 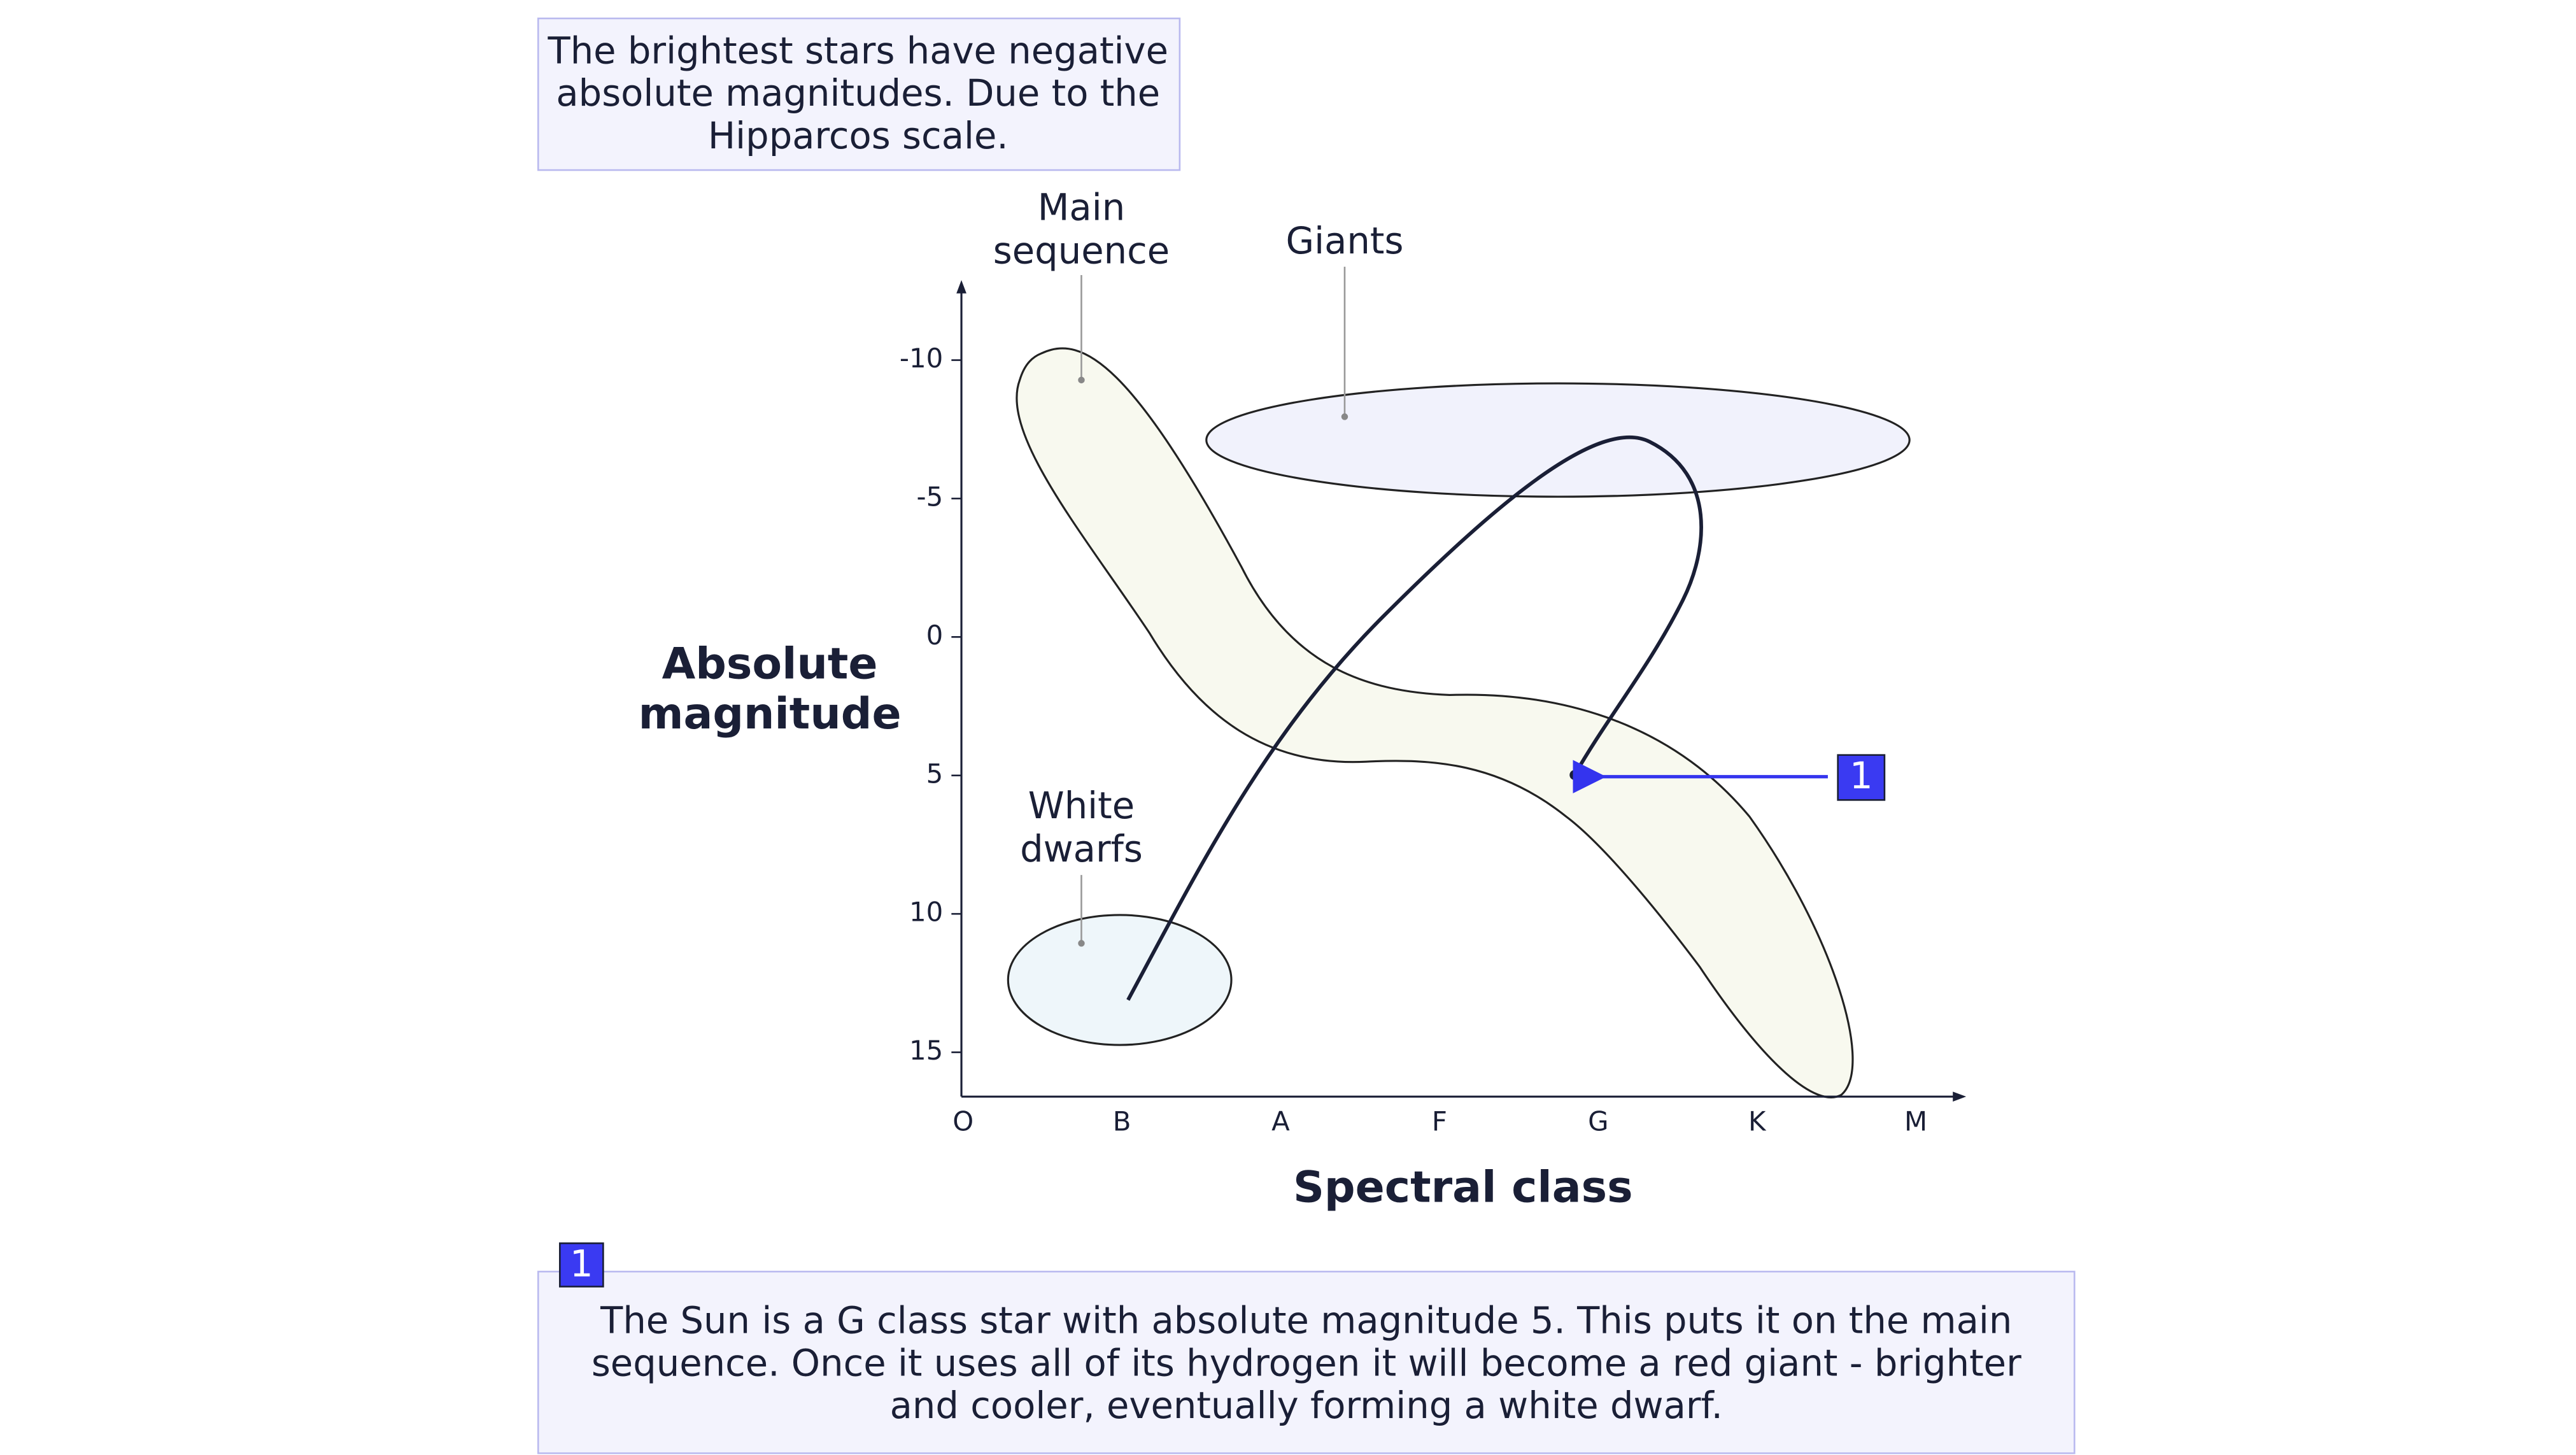 I want to click on x-tick-label: A, so click(x=1280, y=1121).